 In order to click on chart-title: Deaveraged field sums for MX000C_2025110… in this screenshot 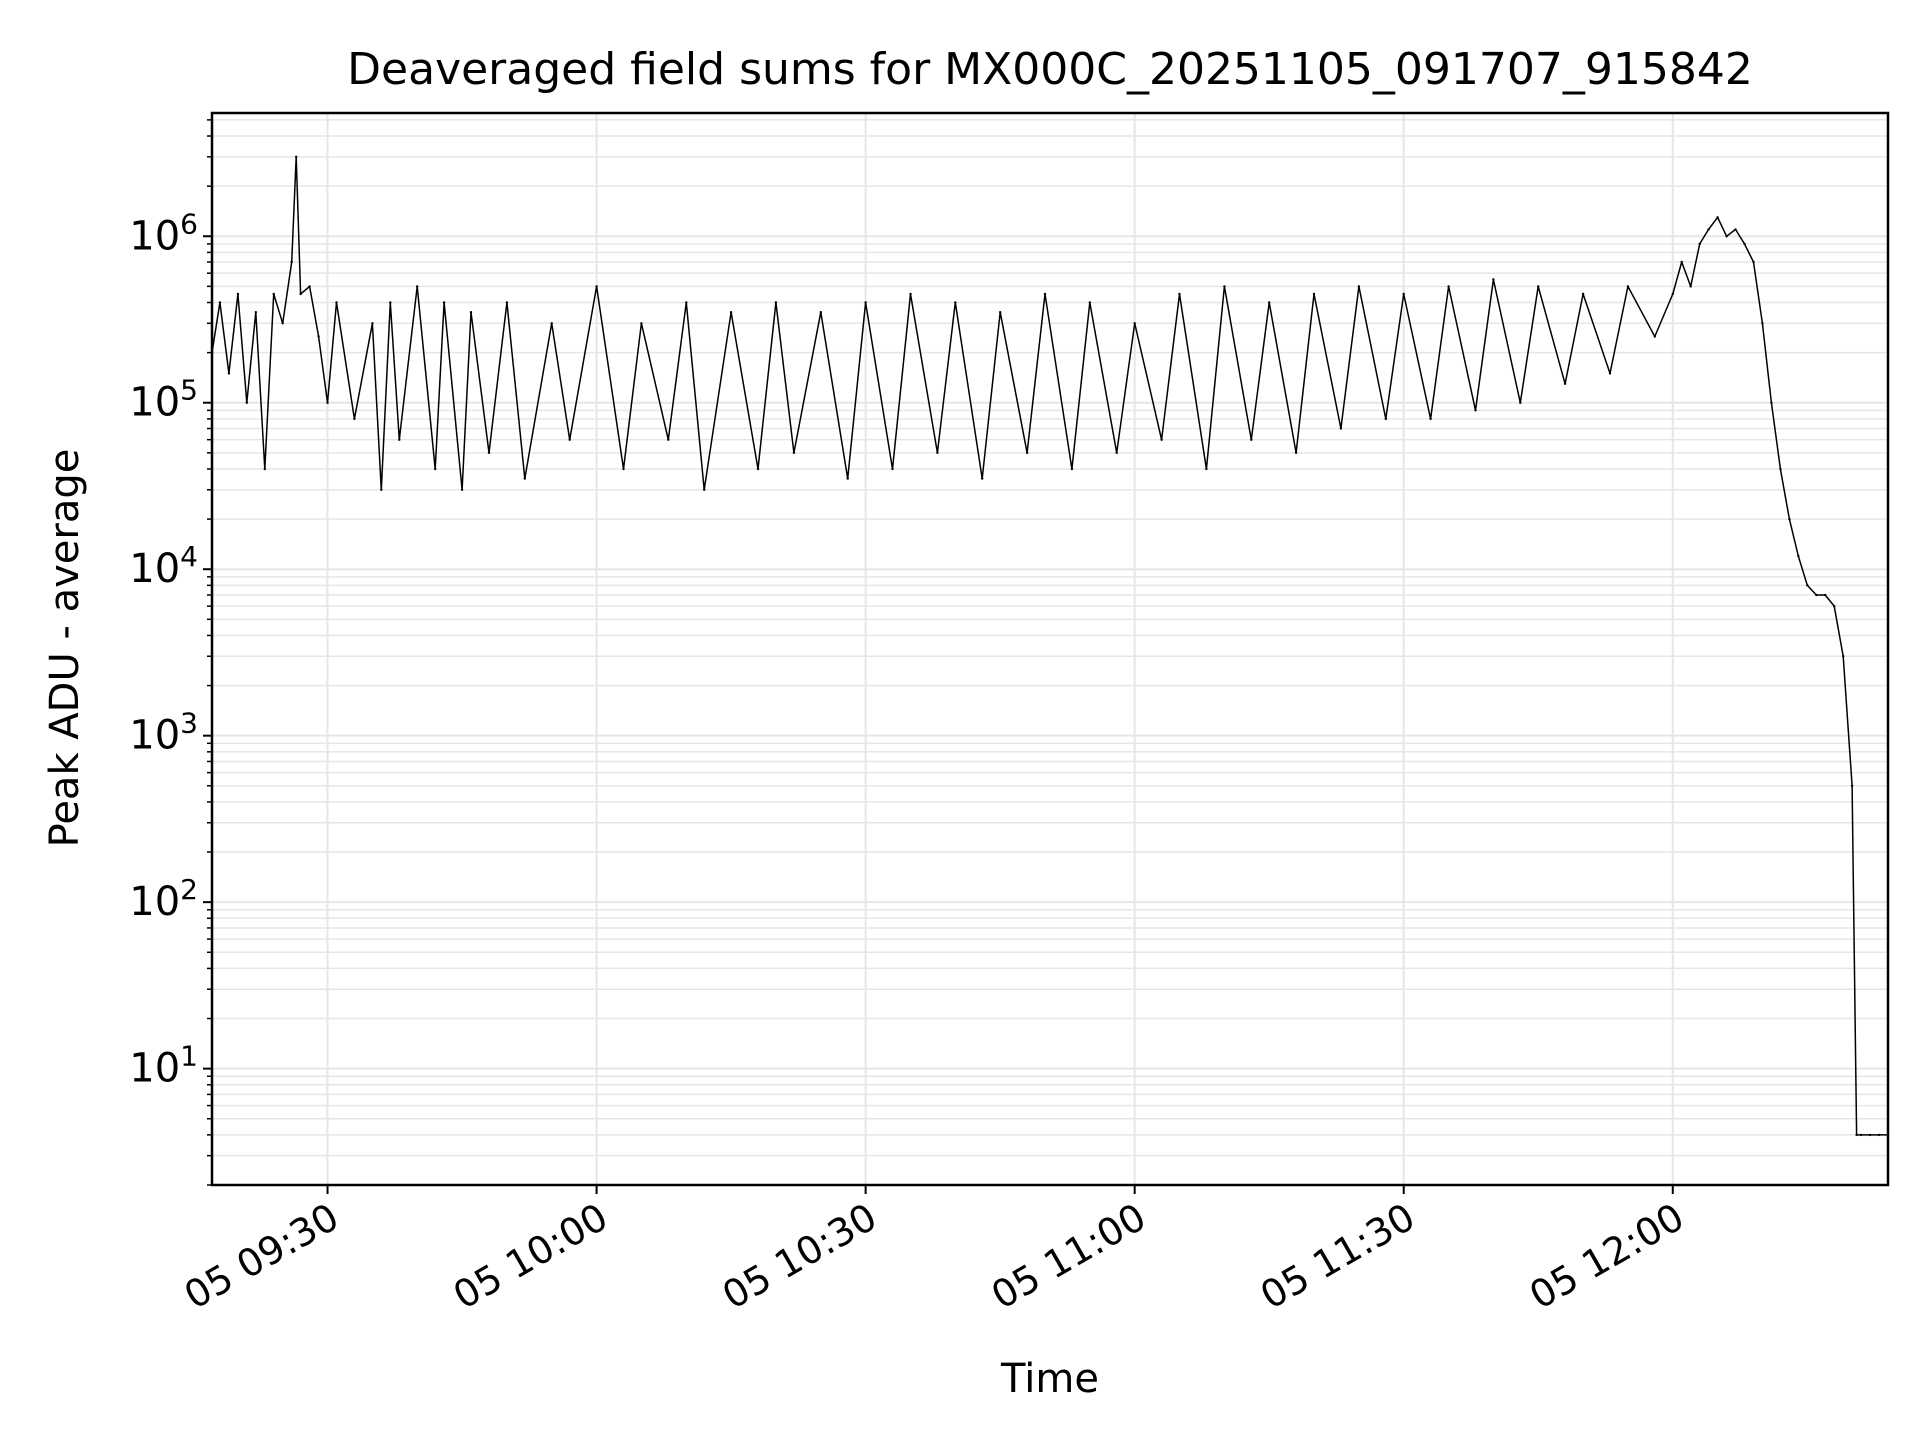, I will do `click(1050, 69)`.